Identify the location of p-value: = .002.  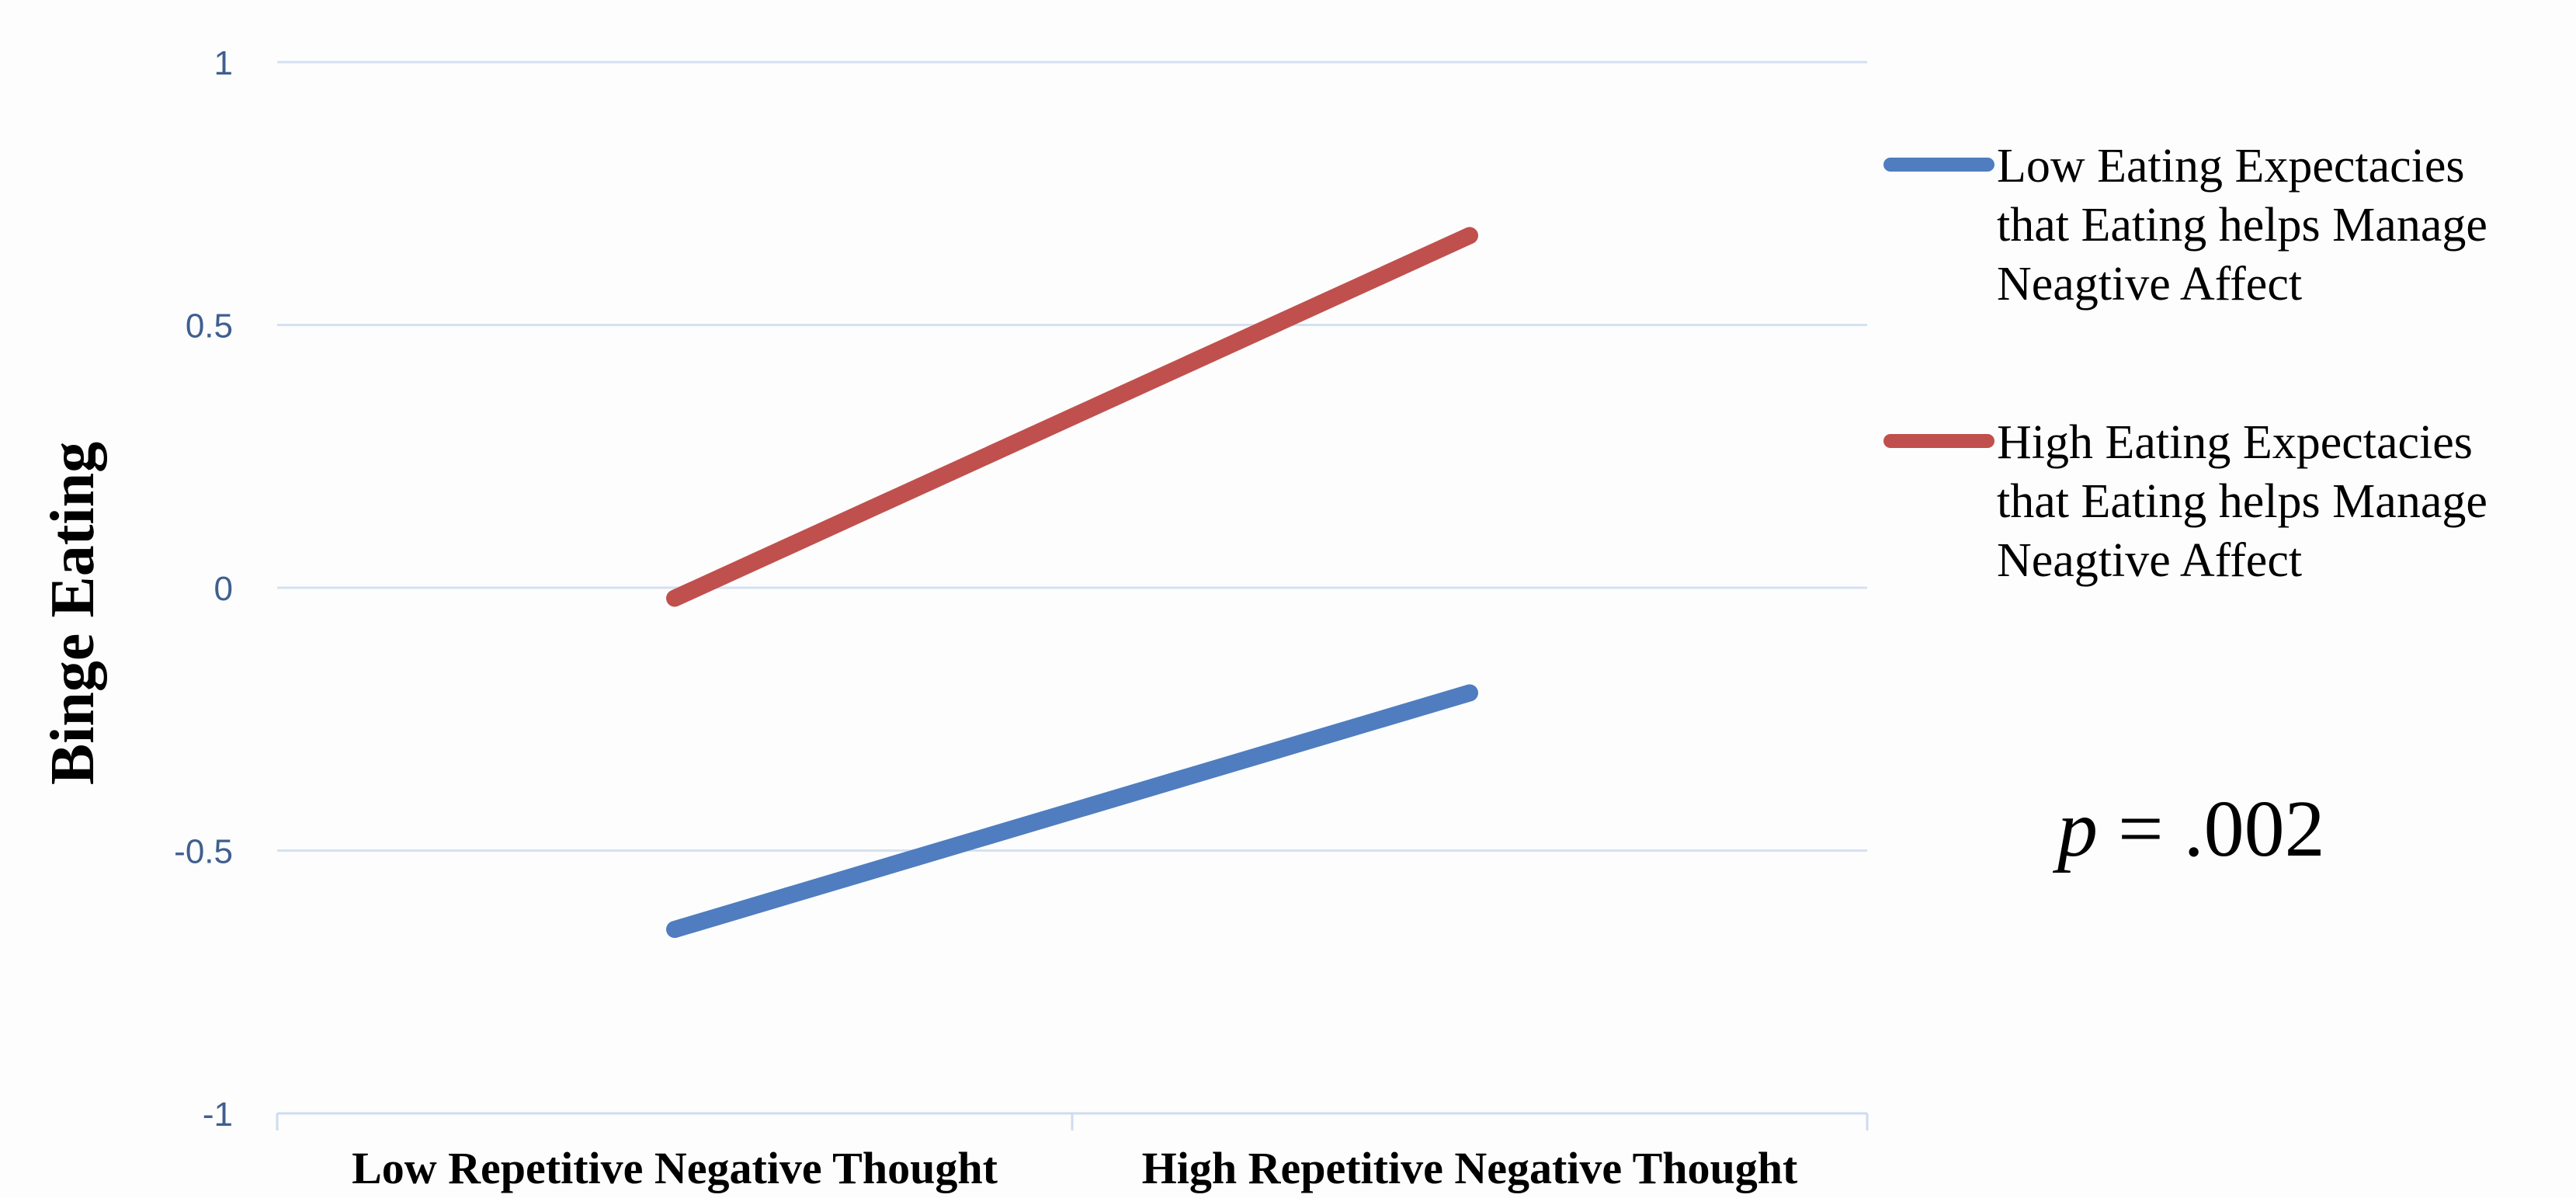
(2211, 828).